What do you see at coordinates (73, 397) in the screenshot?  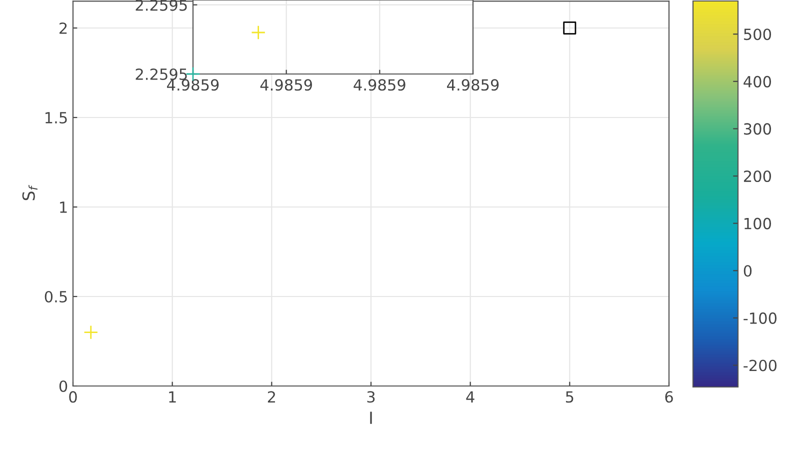 I see `x-tick-label: 0` at bounding box center [73, 397].